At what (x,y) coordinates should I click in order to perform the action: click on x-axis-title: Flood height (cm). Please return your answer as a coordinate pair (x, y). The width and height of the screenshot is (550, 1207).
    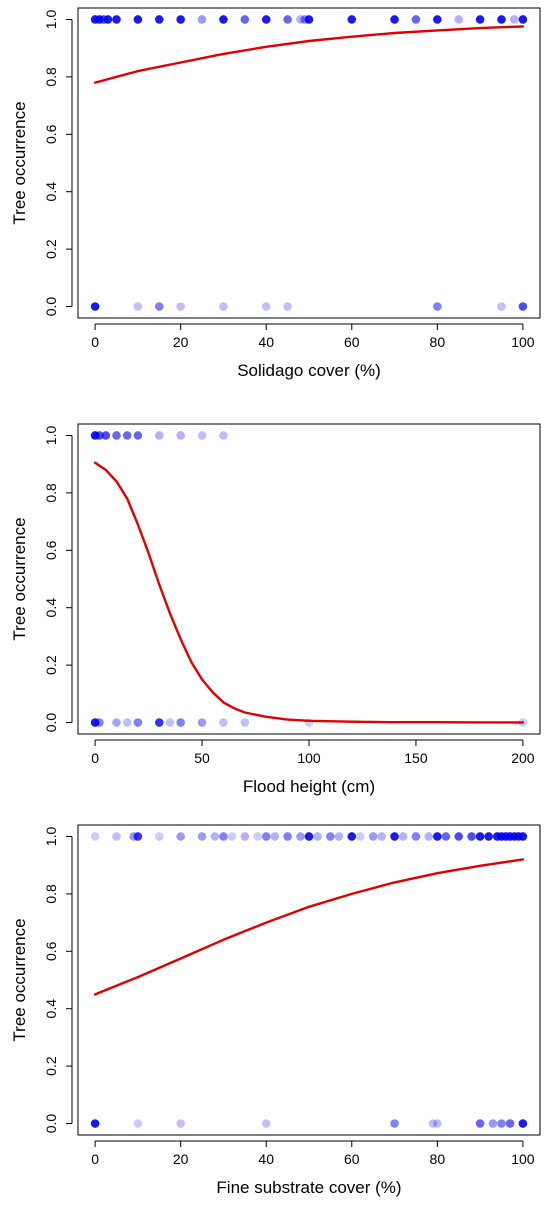
    Looking at the image, I should click on (309, 786).